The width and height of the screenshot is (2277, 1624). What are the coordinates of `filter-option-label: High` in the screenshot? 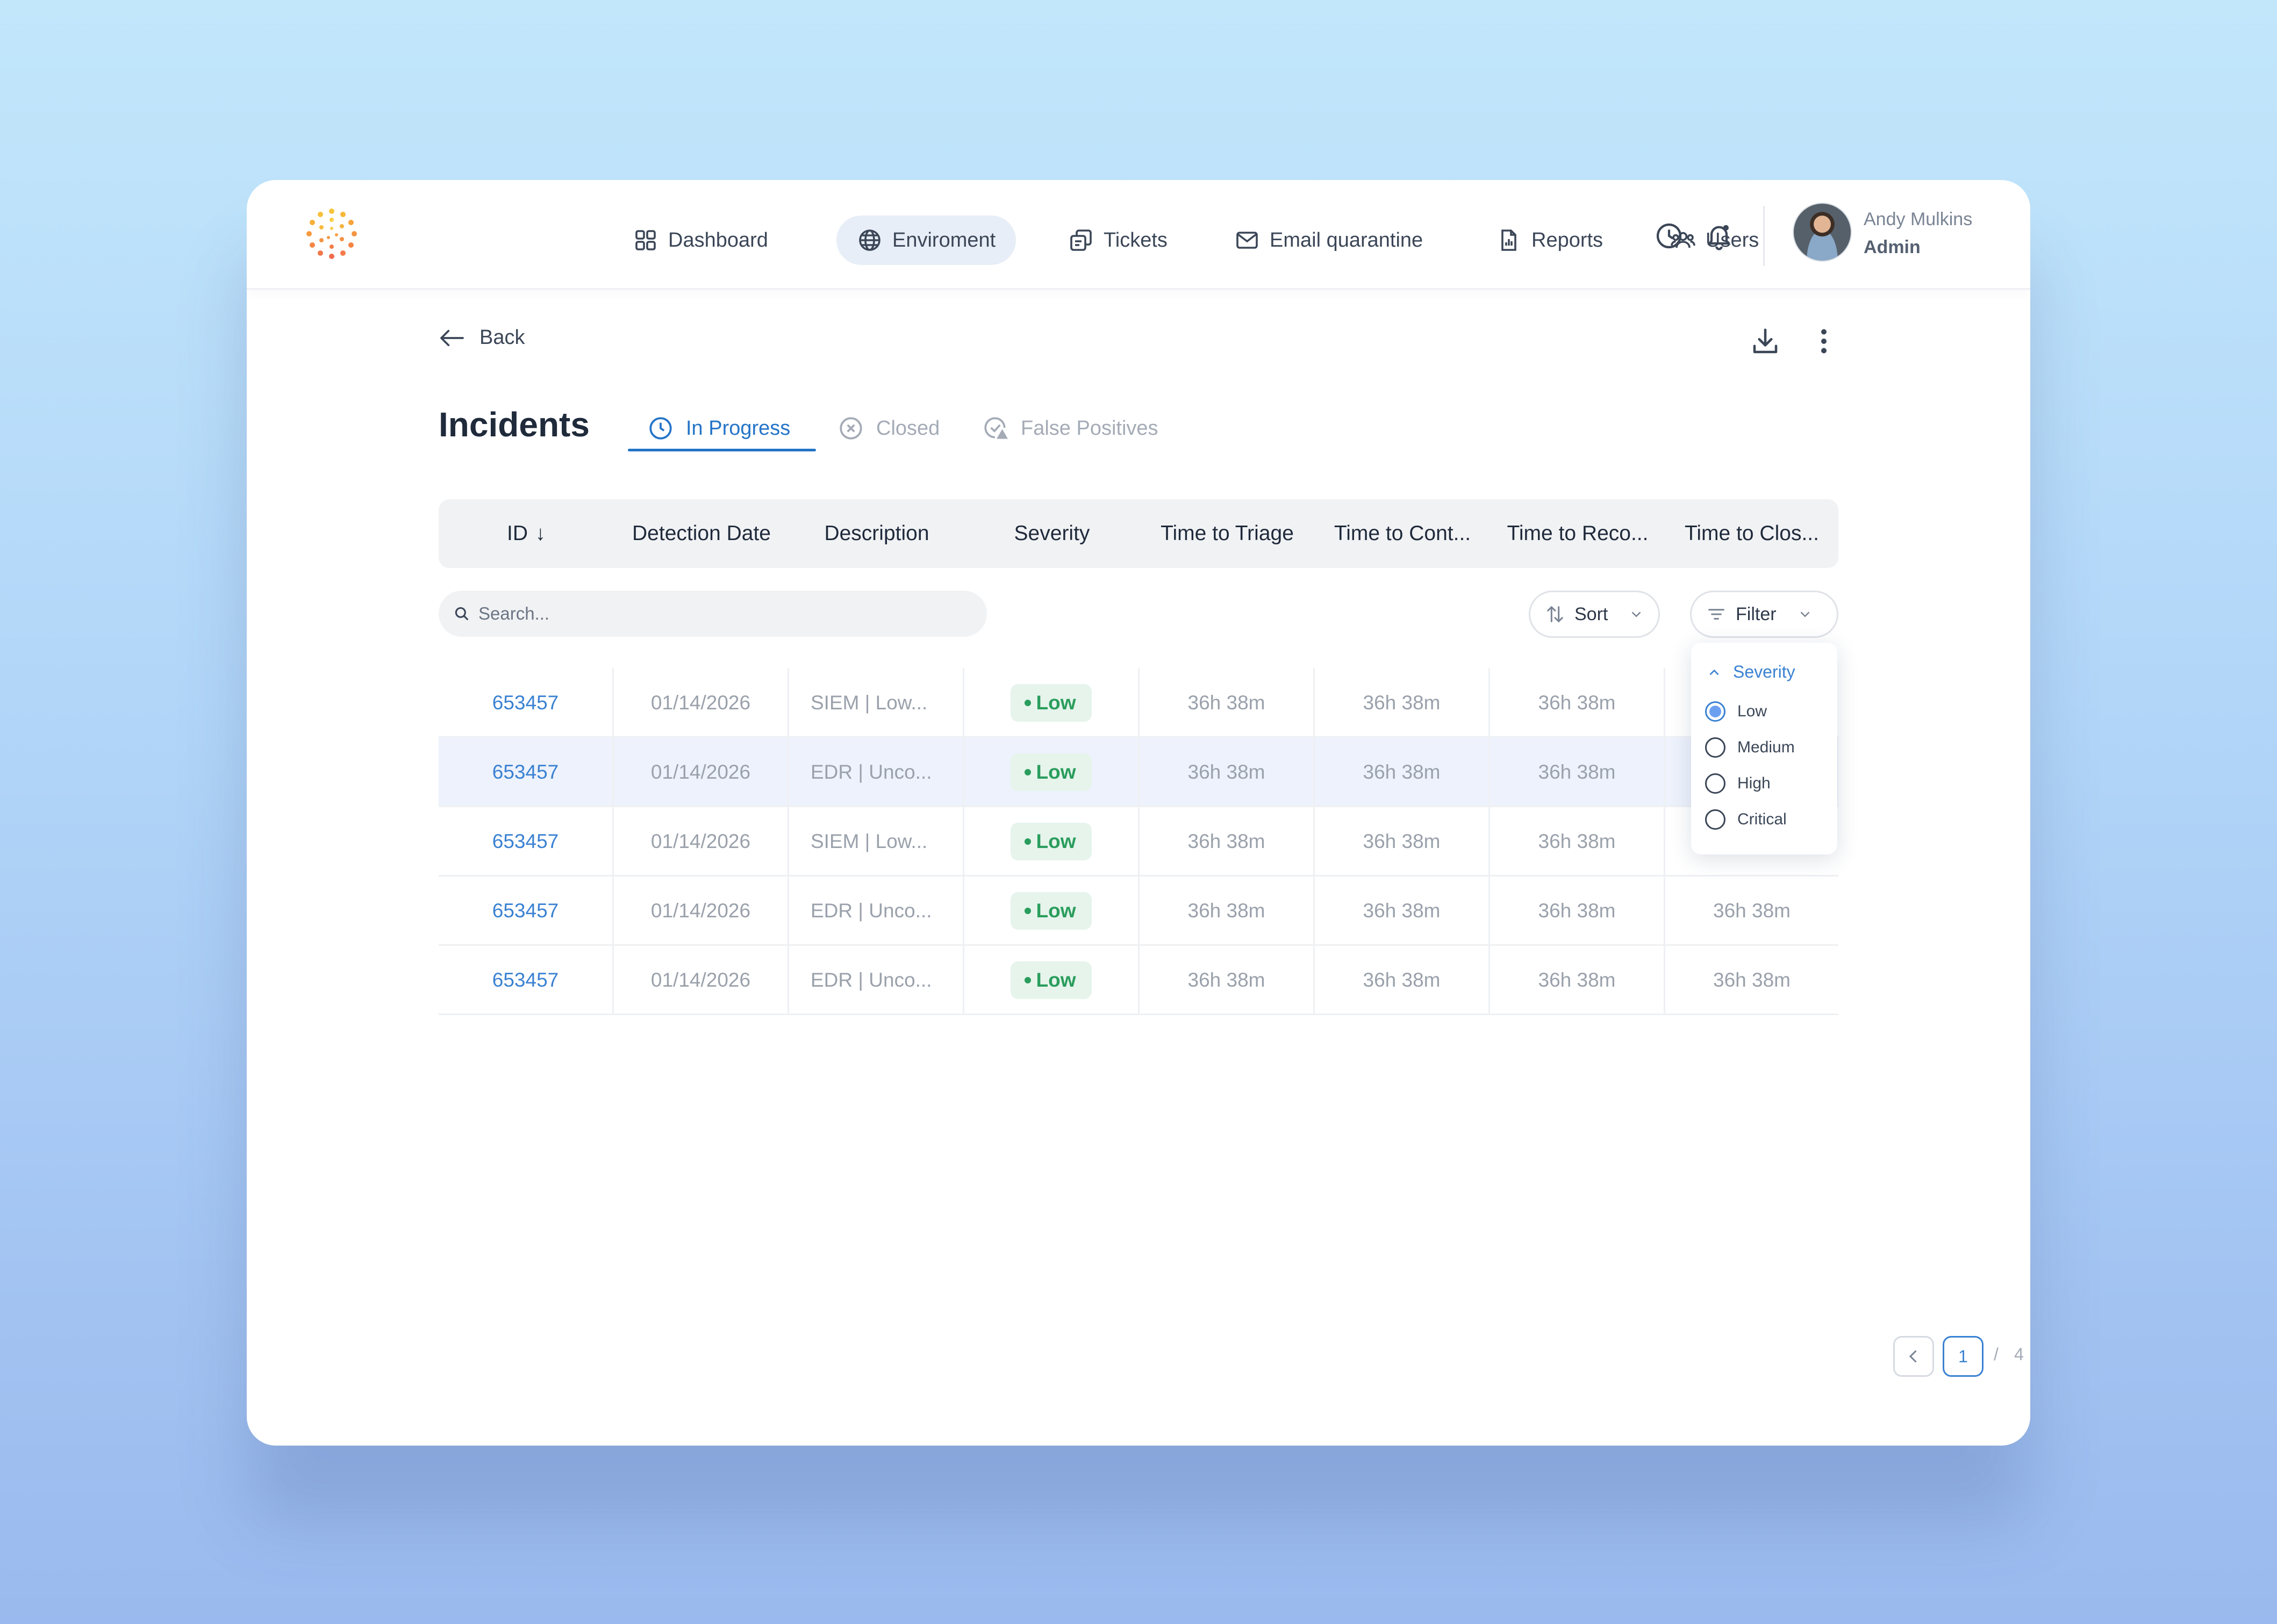 It's located at (1754, 783).